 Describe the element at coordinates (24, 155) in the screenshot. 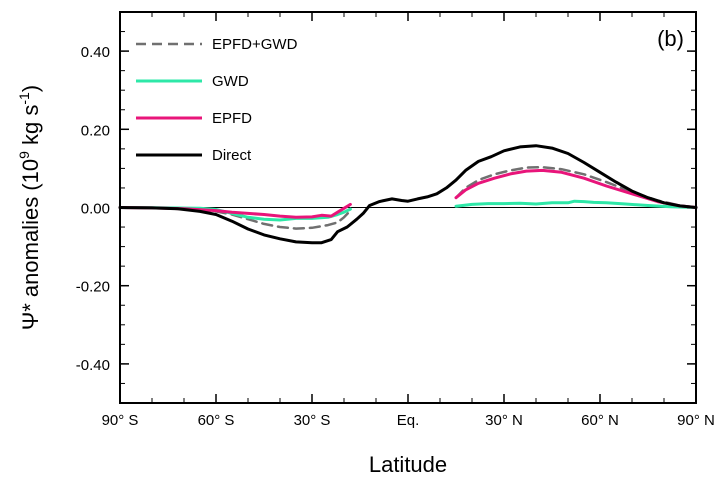

I see `y-axis-title-exp1: 9` at that location.